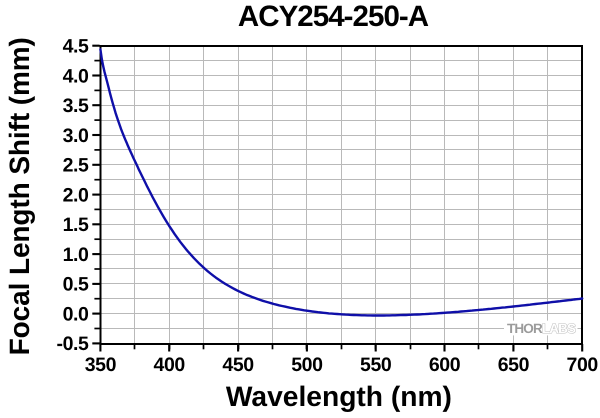 Image resolution: width=600 pixels, height=418 pixels. I want to click on svg-text: 2.5, so click(76, 166).